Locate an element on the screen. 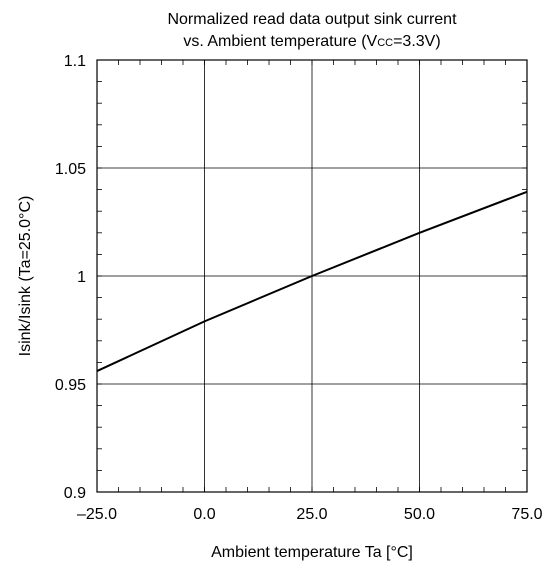 This screenshot has width=558, height=568. title-suffix: =3.3V) is located at coordinates (417, 41).